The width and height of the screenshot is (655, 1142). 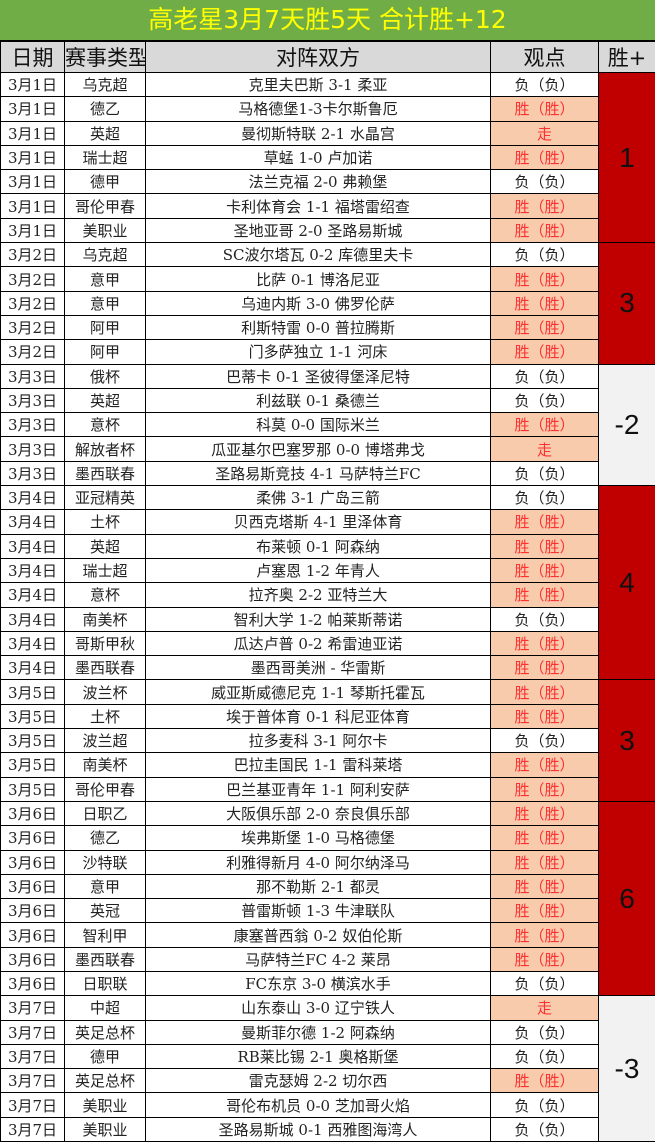 What do you see at coordinates (33, 352) in the screenshot?
I see `date-cell: 3月2日` at bounding box center [33, 352].